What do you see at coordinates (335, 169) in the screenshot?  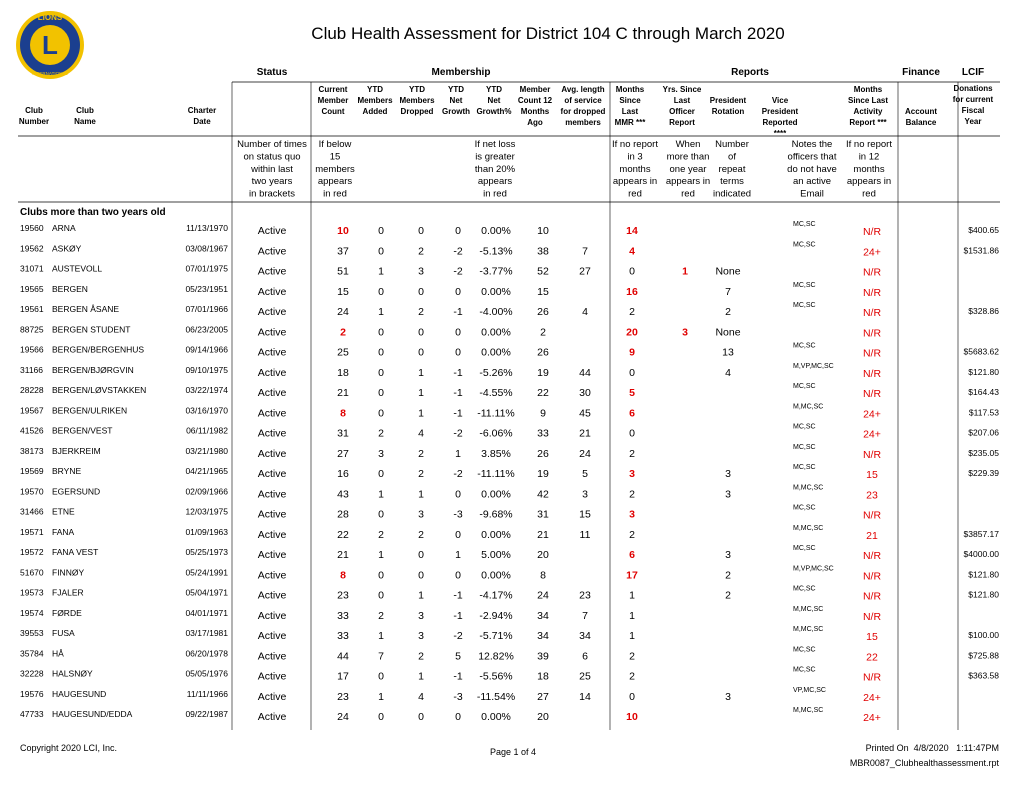 I see `column-note: members` at bounding box center [335, 169].